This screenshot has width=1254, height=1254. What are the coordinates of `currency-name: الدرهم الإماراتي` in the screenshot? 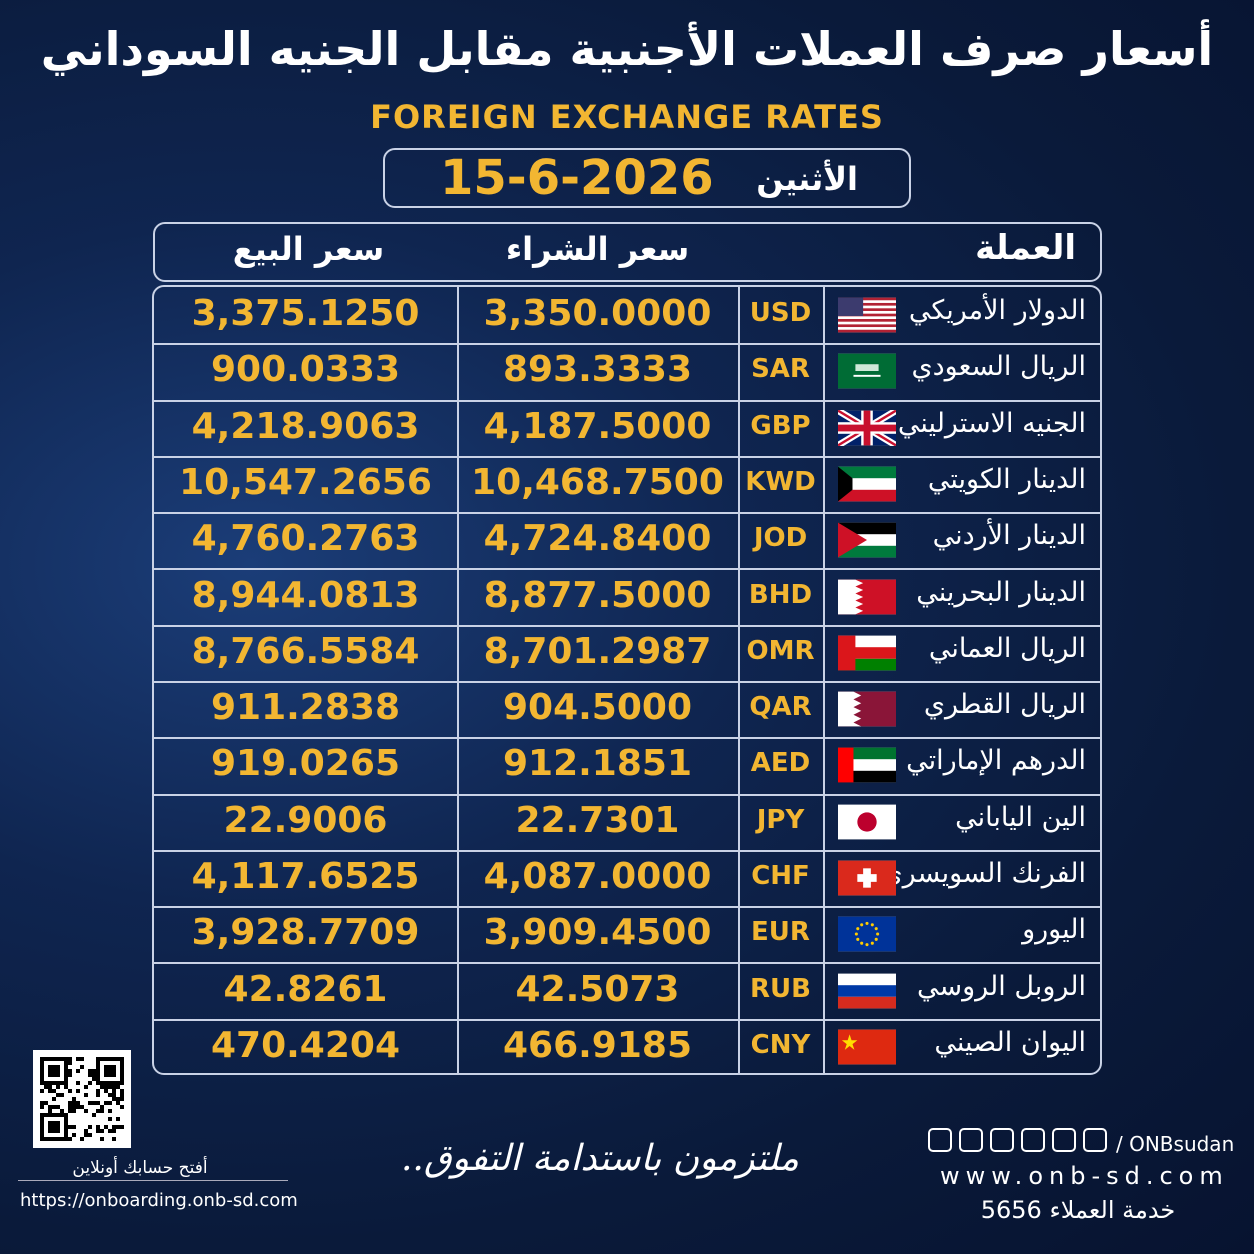 It's located at (996, 761).